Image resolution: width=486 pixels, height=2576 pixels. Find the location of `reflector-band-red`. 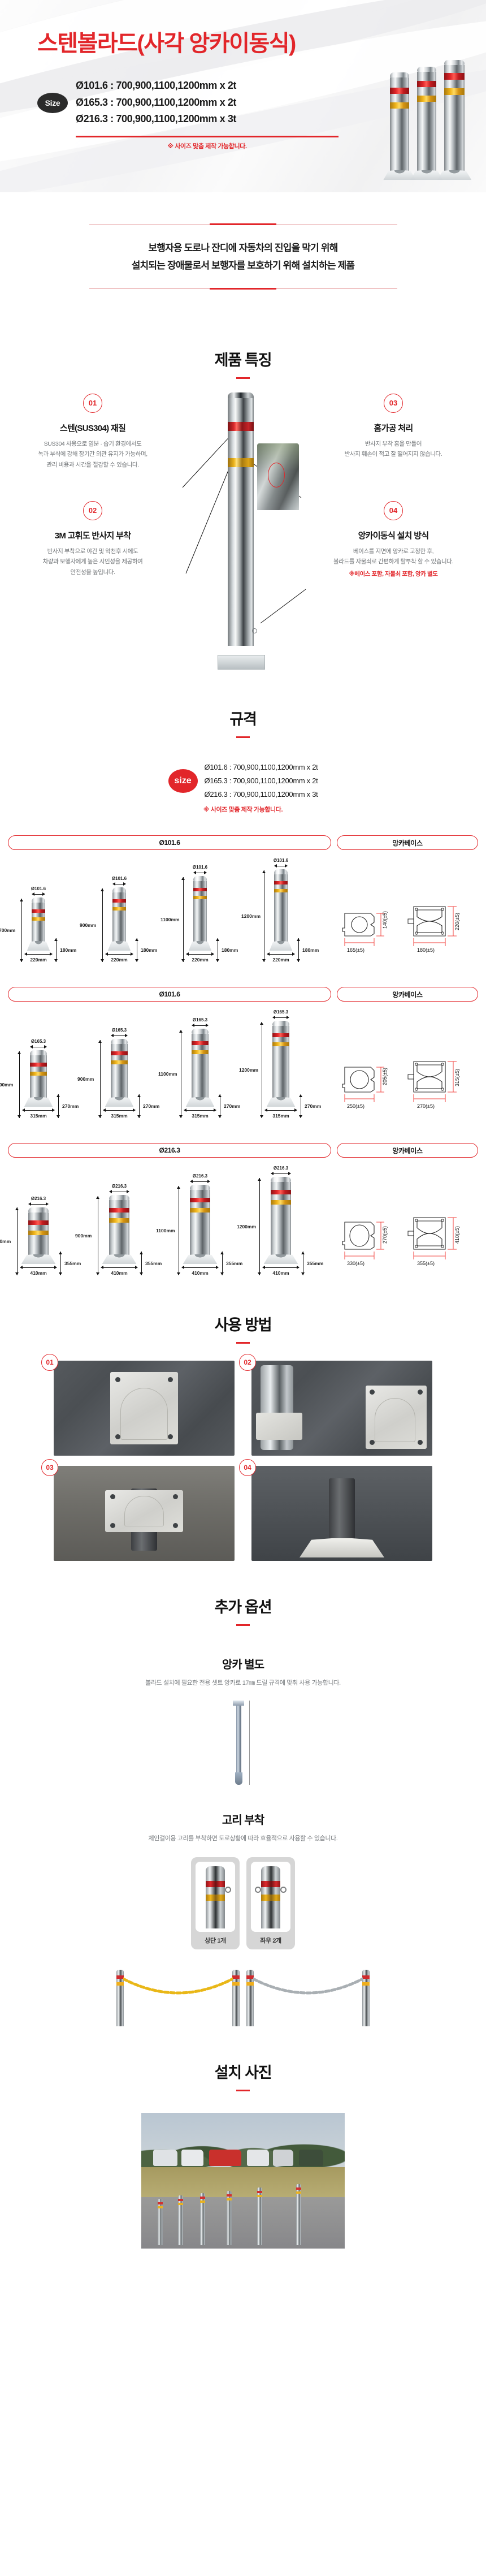

reflector-band-red is located at coordinates (400, 91).